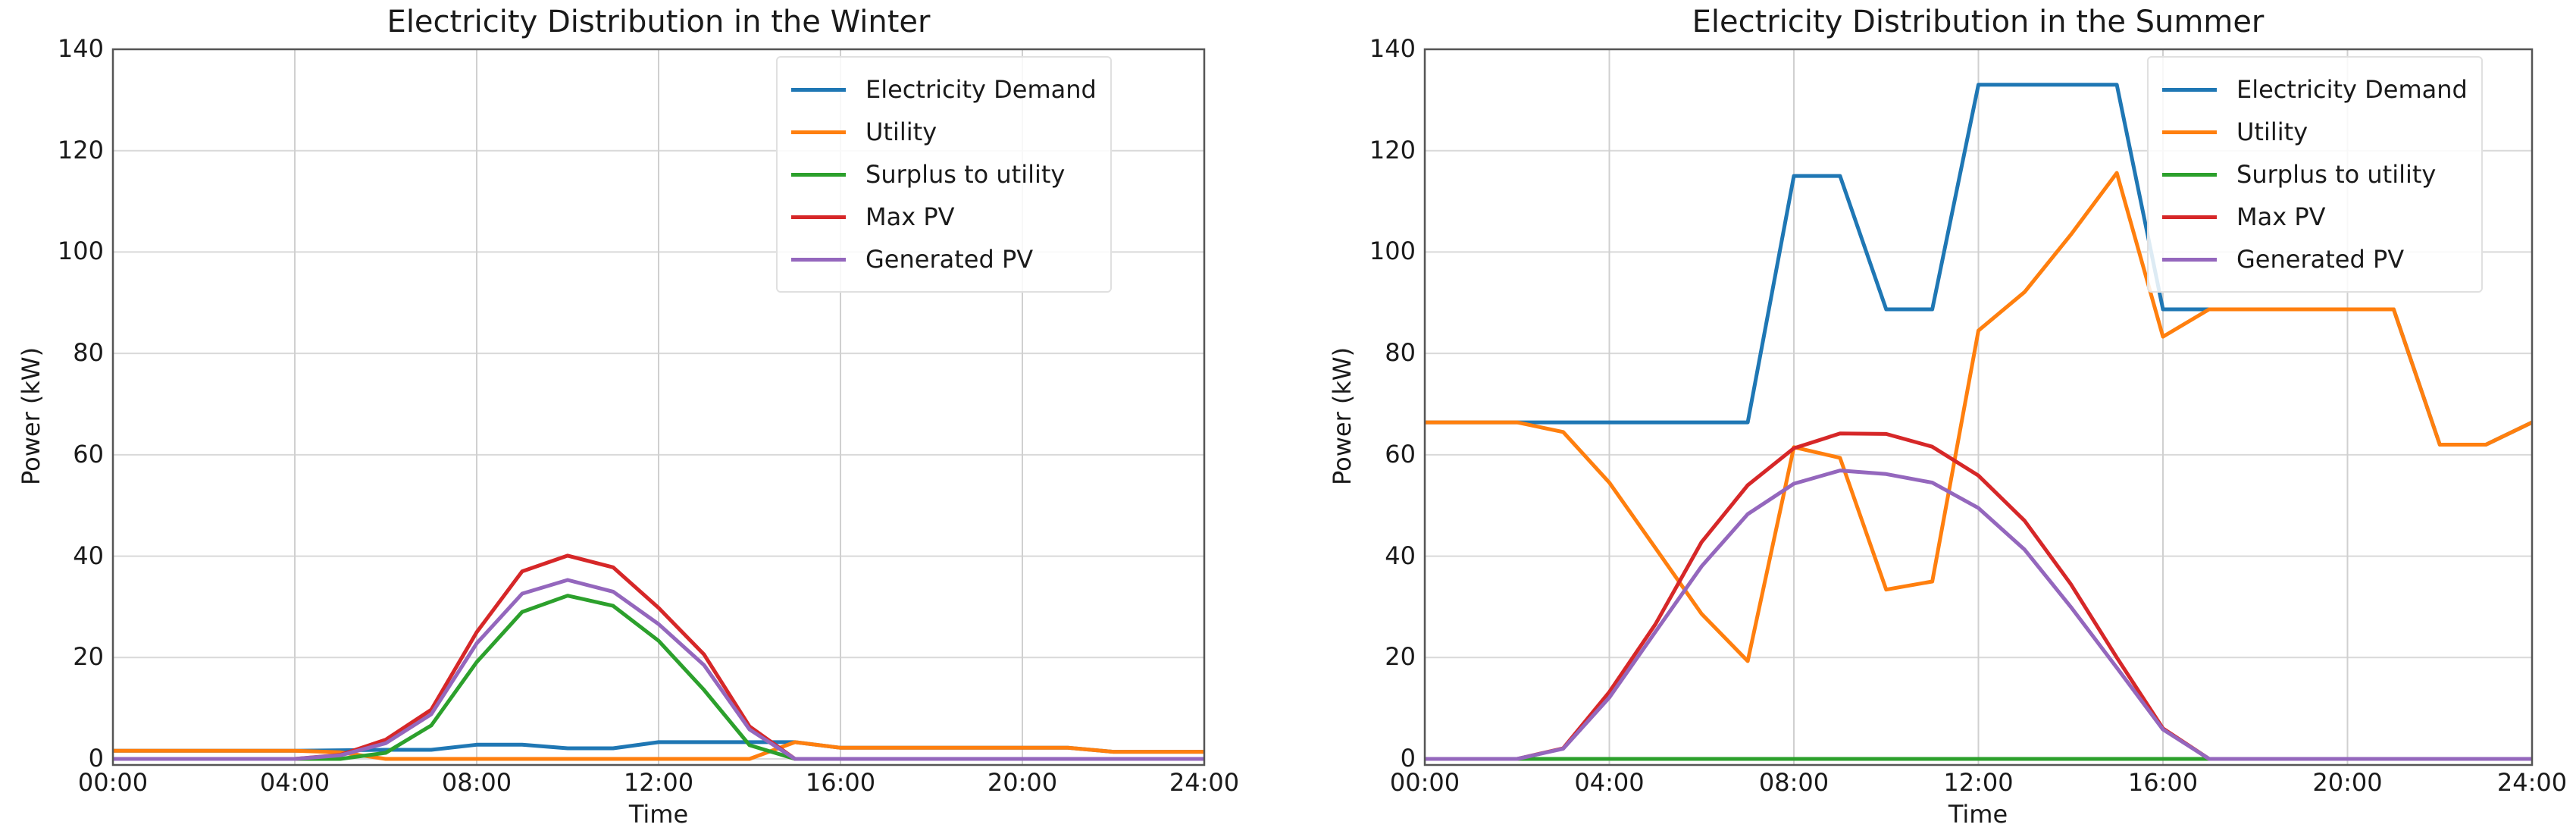 The image size is (2576, 837). I want to click on chart-title: Electricity Distribution in the Summer, so click(1979, 22).